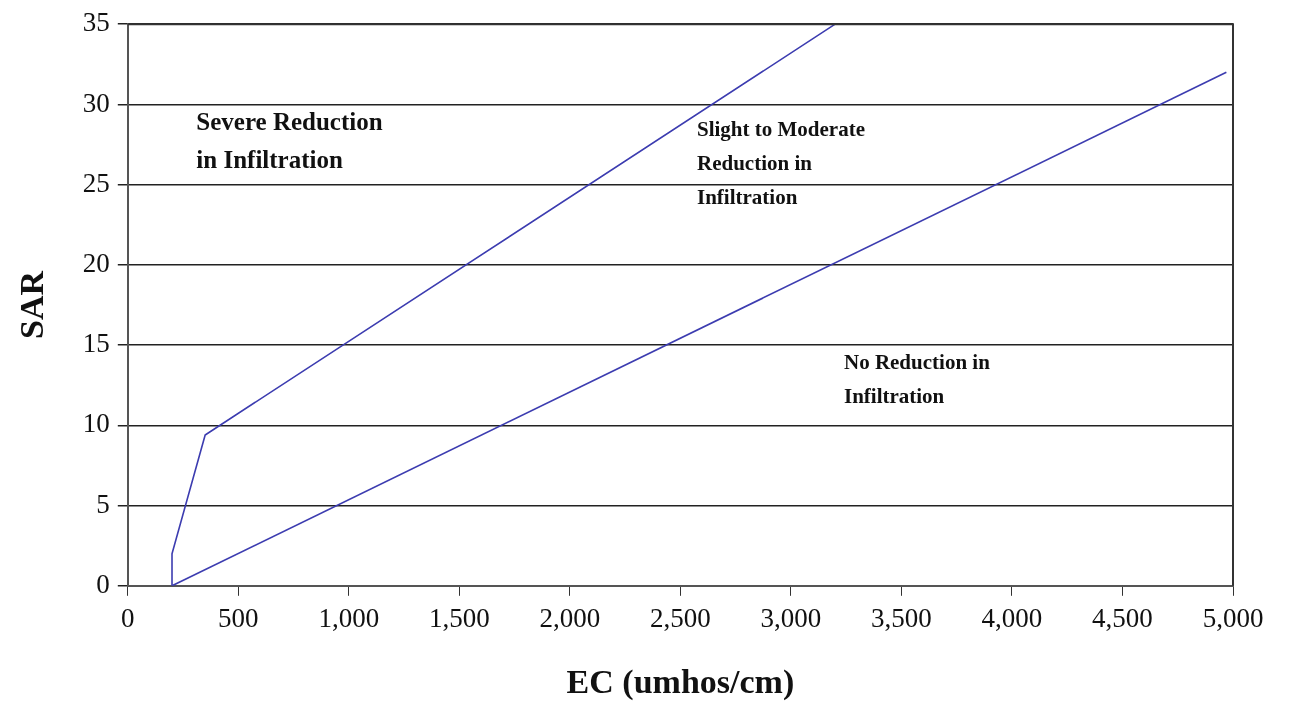 The image size is (1291, 715). I want to click on y-tick-label: 10, so click(96, 423).